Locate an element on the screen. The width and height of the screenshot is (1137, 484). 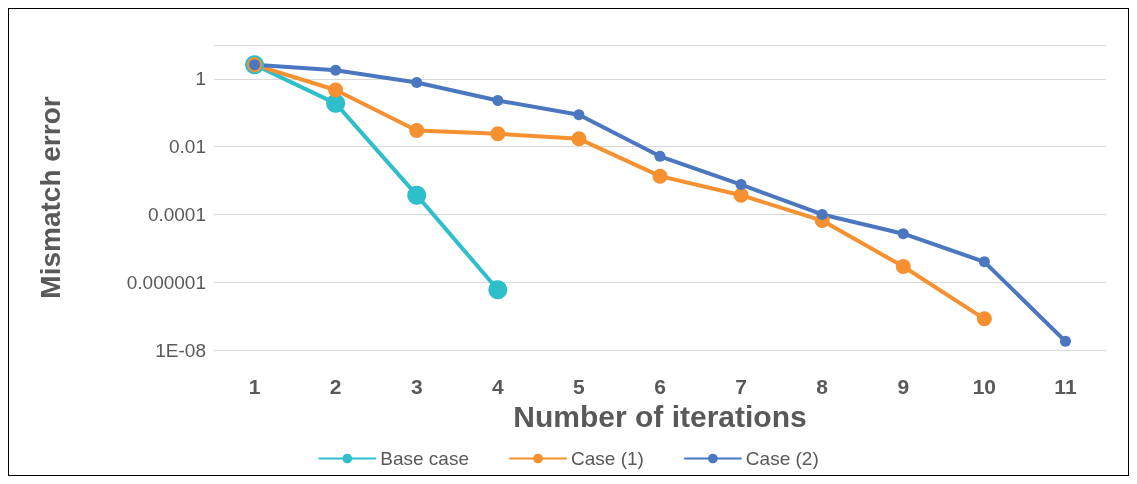
x-tick-label: 7 is located at coordinates (741, 386).